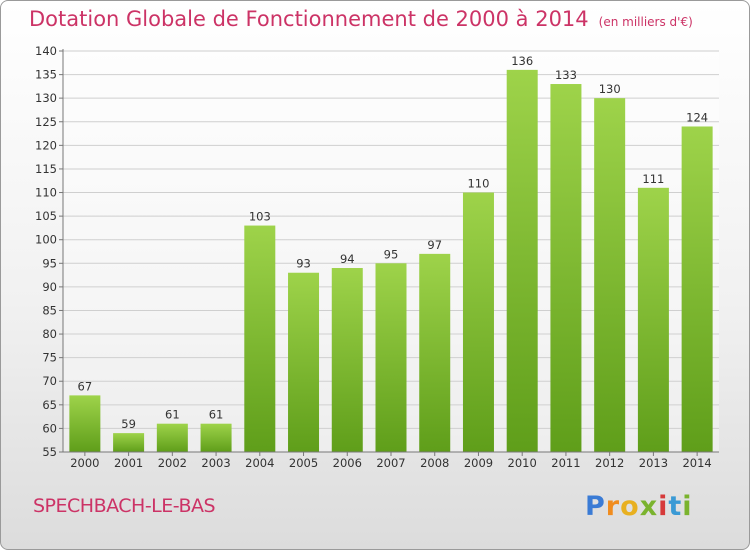  I want to click on x-tick-label: 2004, so click(259, 463).